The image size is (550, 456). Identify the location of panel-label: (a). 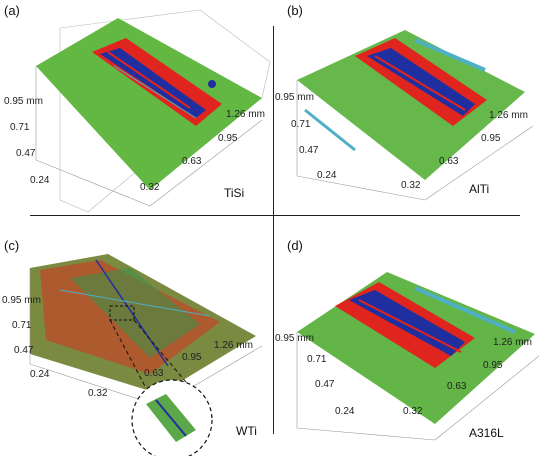
(12, 10).